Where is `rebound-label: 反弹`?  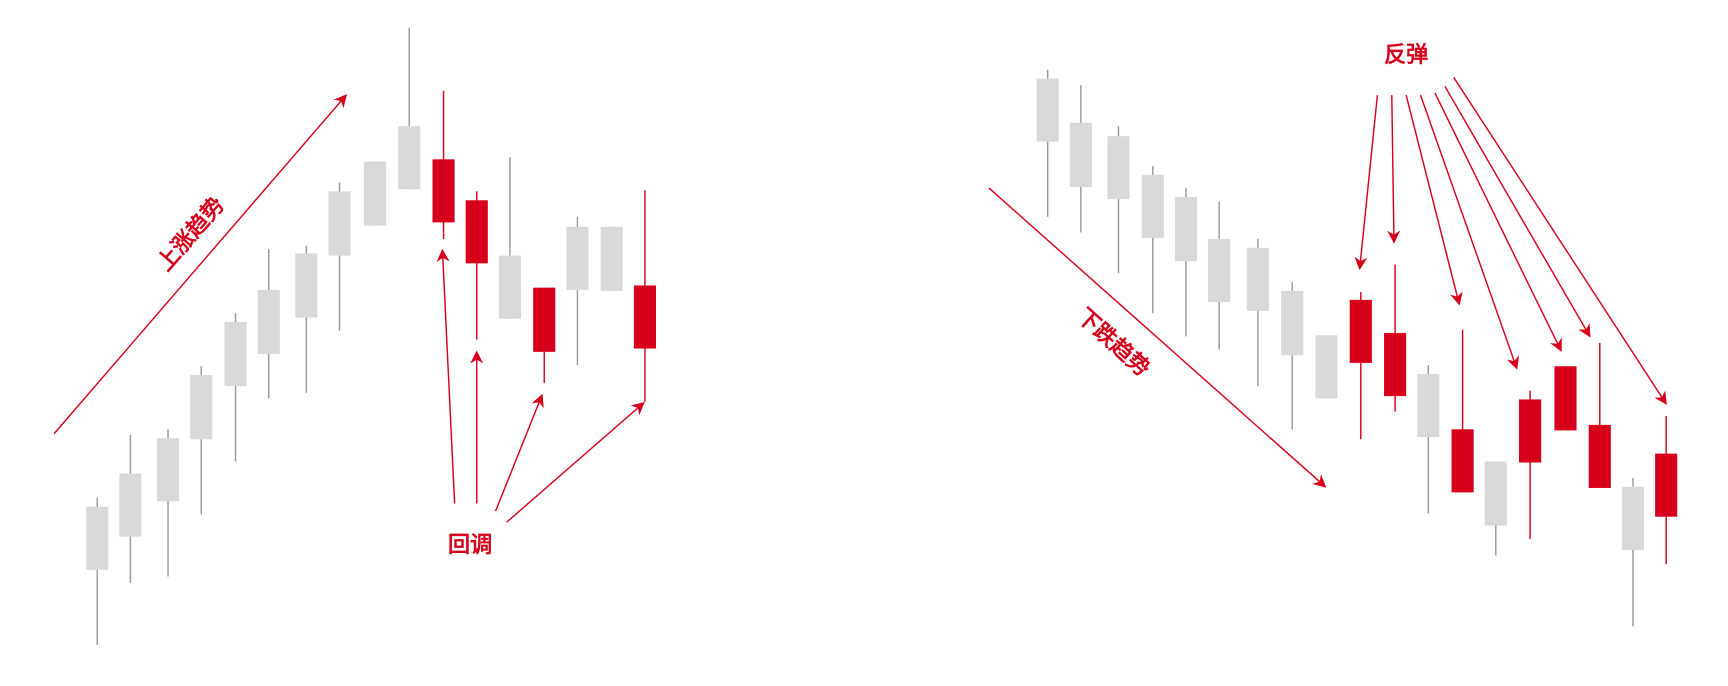
rebound-label: 反弹 is located at coordinates (1406, 55).